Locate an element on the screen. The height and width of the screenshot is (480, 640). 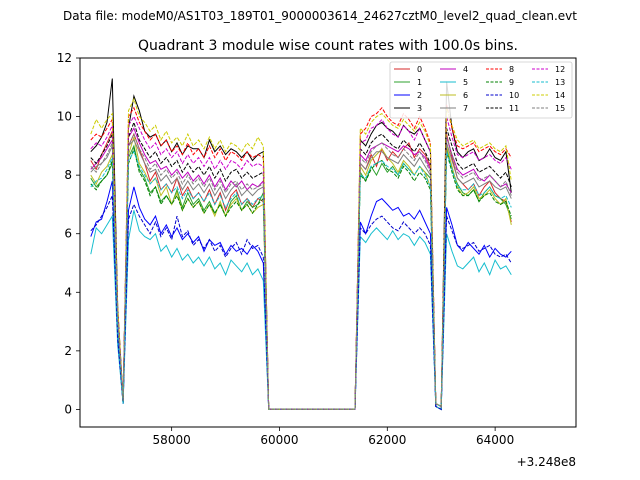
y-tick-label: 10 is located at coordinates (64, 117).